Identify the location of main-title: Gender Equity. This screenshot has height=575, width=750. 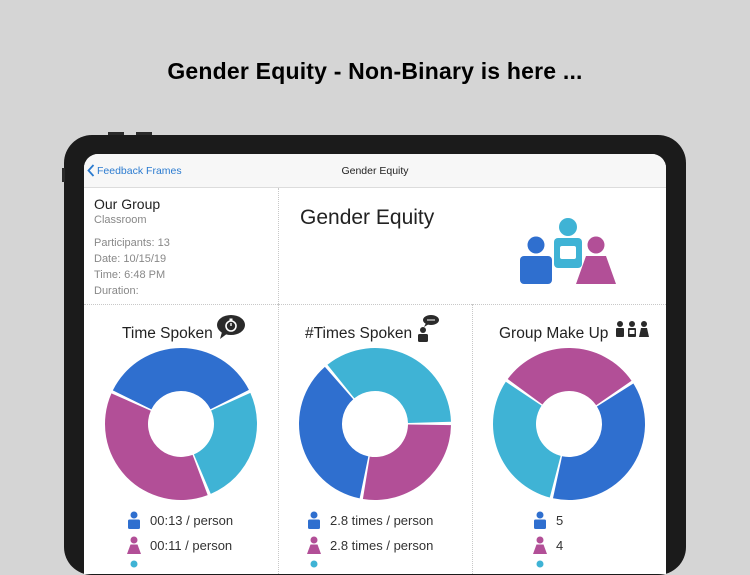
(367, 217).